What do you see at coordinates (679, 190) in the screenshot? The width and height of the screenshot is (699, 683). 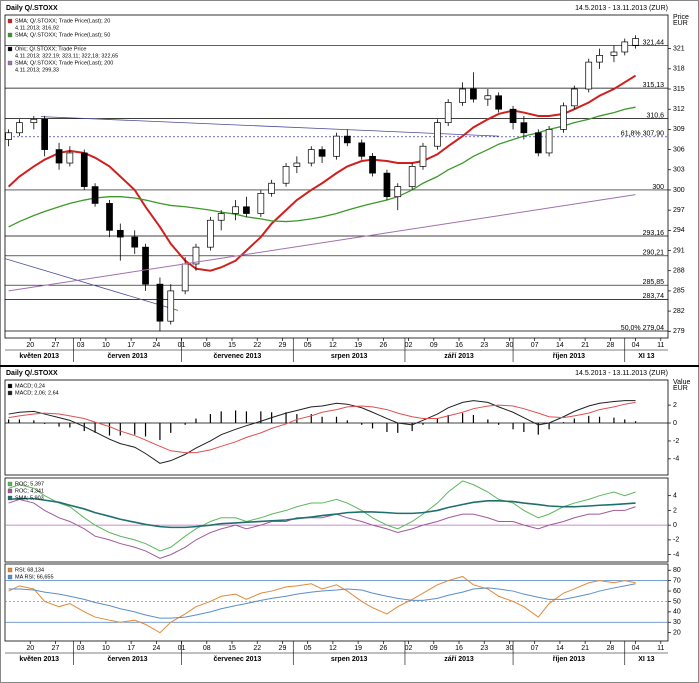 I see `y-tick-label: 300` at bounding box center [679, 190].